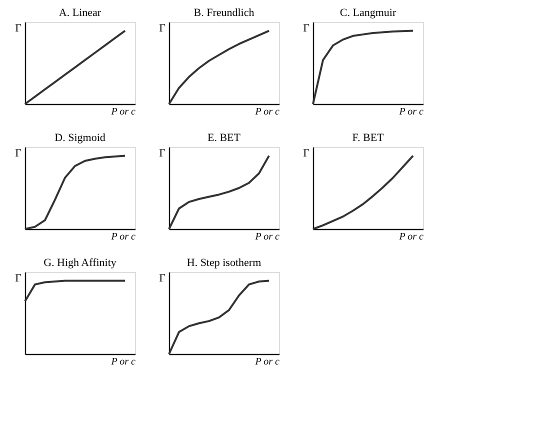 Image resolution: width=541 pixels, height=427 pixels. Describe the element at coordinates (224, 263) in the screenshot. I see `chart-title: H. Step isotherm` at that location.